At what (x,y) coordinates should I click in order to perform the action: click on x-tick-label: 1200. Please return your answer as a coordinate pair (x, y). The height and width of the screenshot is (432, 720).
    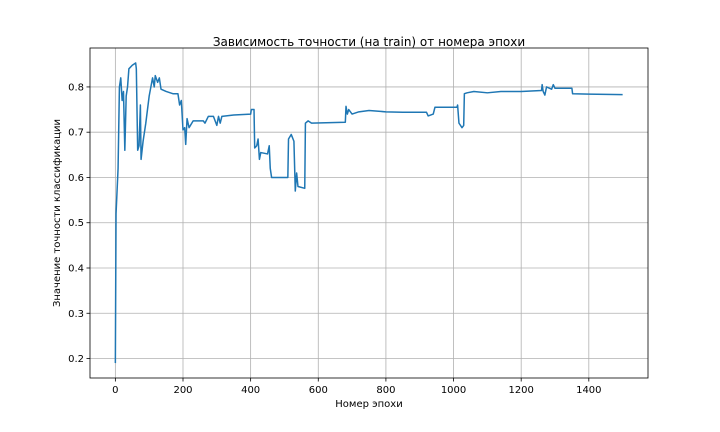
    Looking at the image, I should click on (520, 390).